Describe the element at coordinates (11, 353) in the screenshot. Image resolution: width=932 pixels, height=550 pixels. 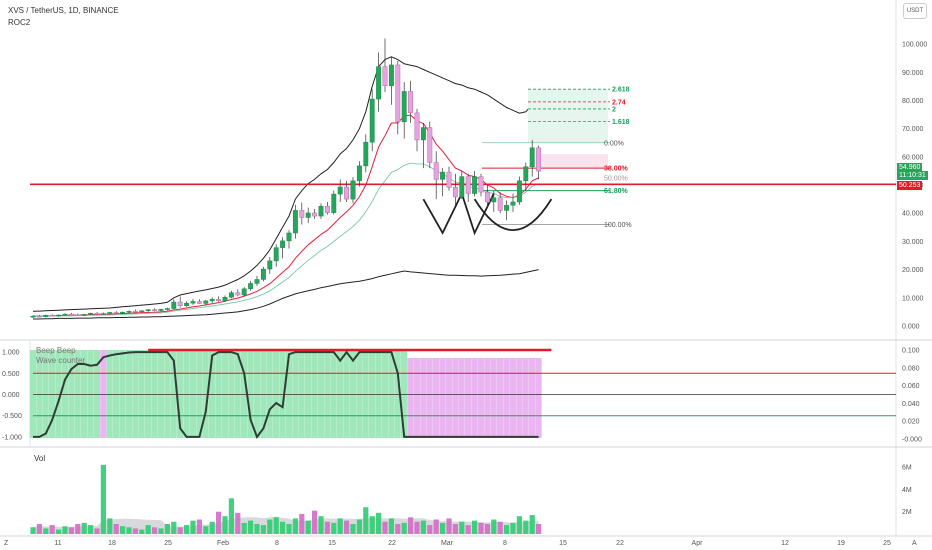
I see `osc-left-tick: 1.000` at that location.